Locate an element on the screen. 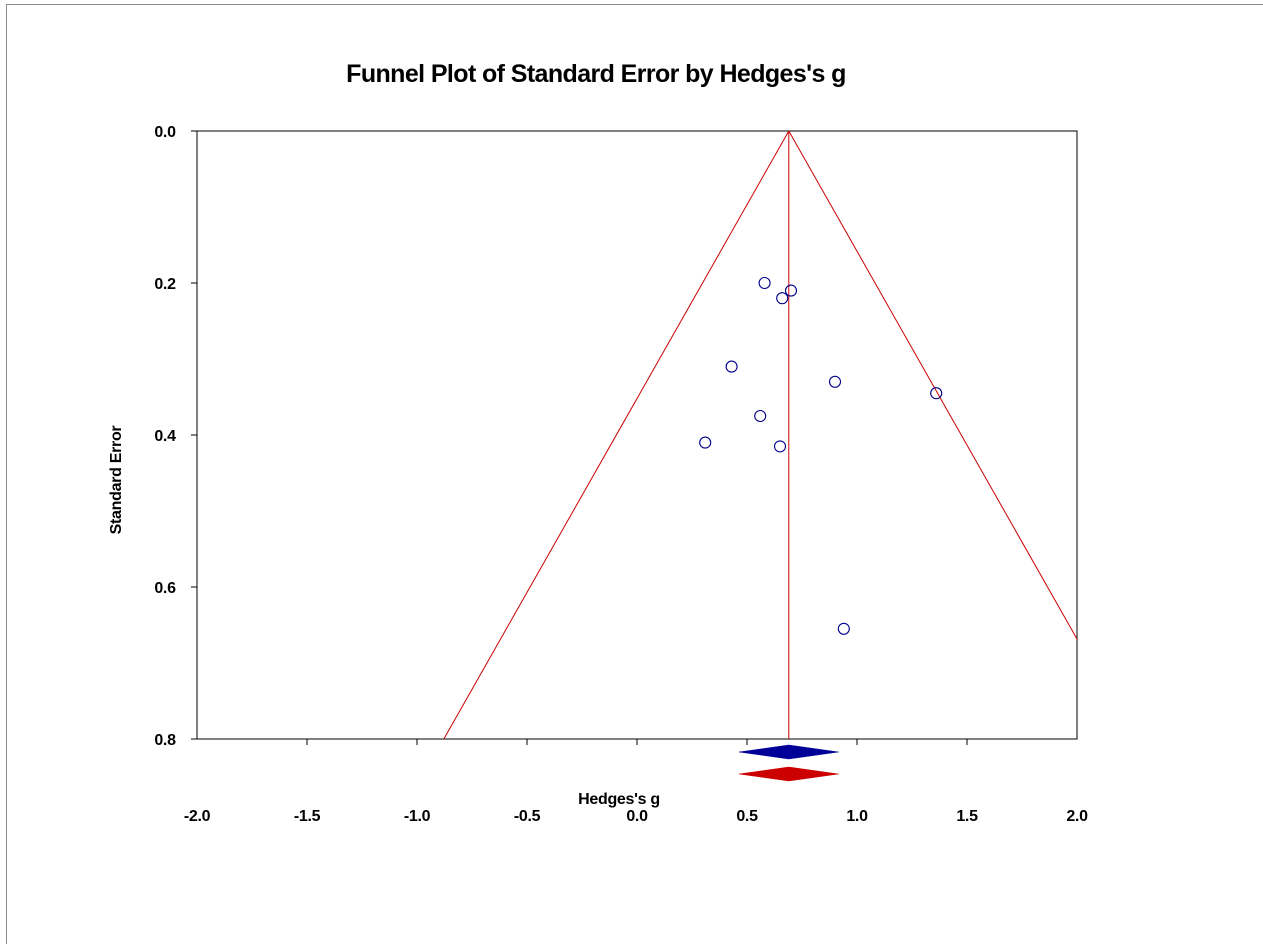 The width and height of the screenshot is (1263, 944). x-tick-label: -2.0 is located at coordinates (197, 816).